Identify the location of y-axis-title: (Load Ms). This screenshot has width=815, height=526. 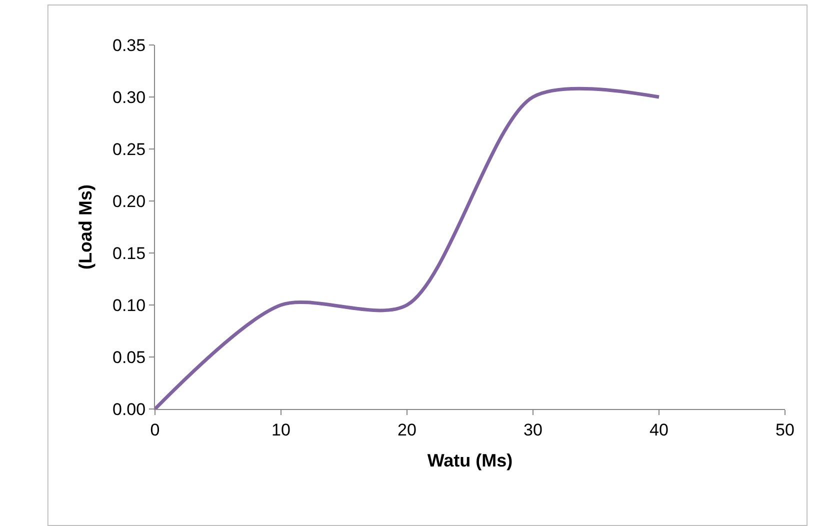
(86, 227).